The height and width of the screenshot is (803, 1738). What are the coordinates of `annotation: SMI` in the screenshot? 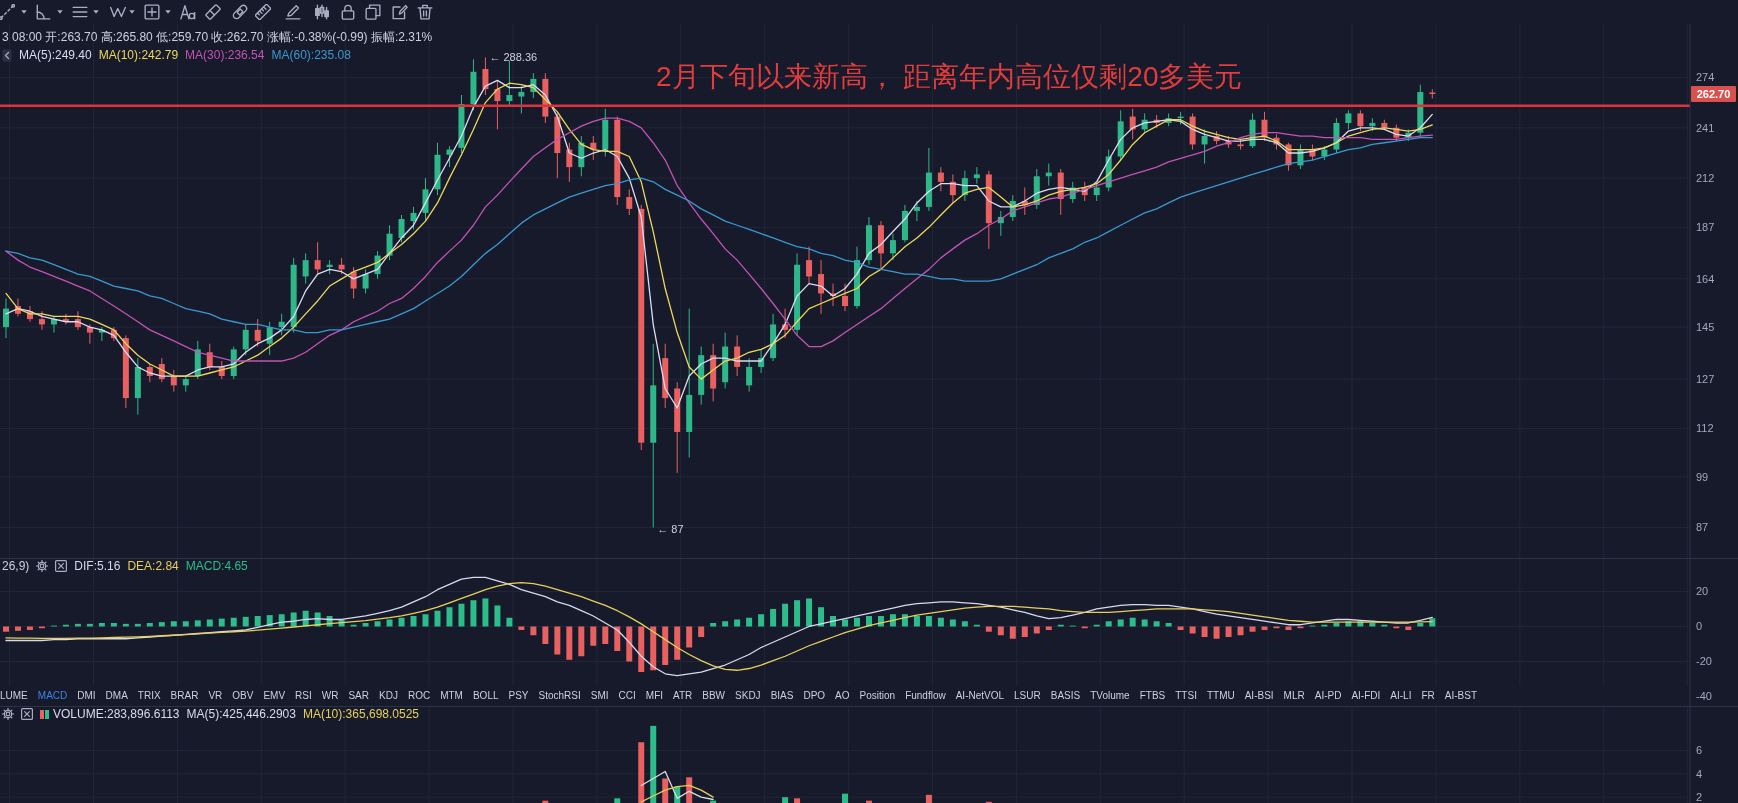 It's located at (599, 696).